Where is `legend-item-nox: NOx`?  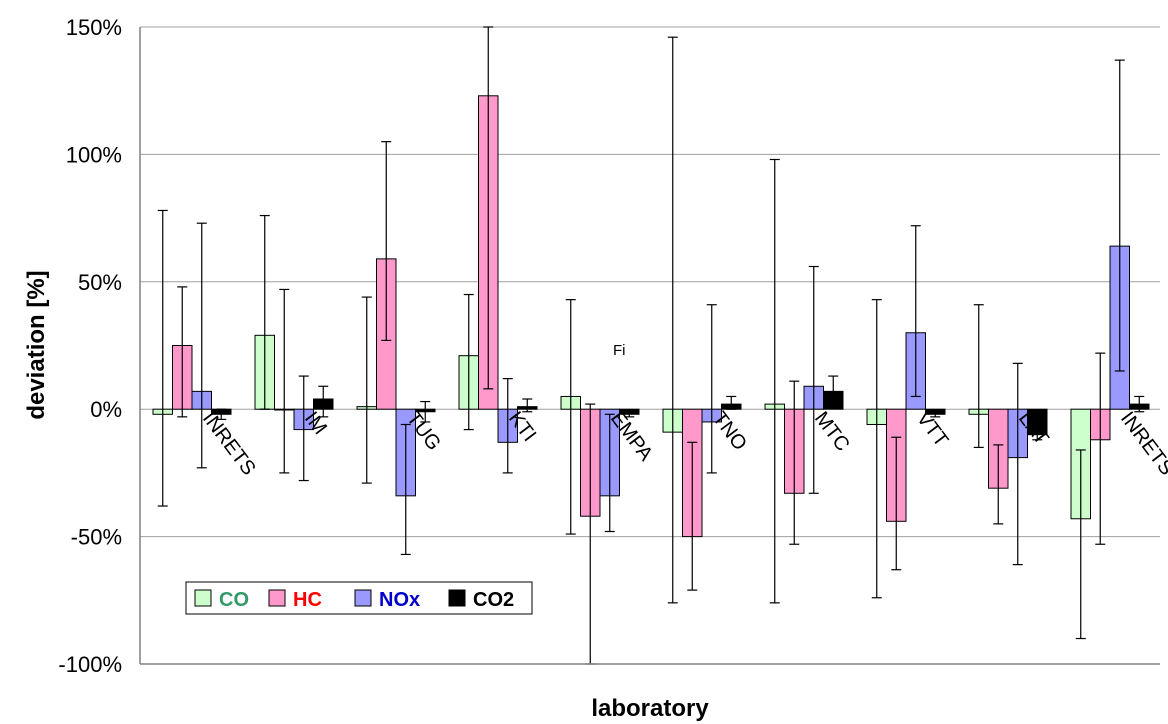
legend-item-nox: NOx is located at coordinates (387, 600).